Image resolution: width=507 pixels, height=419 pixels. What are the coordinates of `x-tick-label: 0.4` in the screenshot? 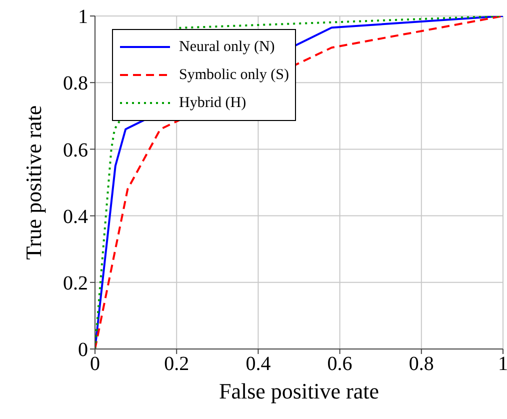 It's located at (258, 364).